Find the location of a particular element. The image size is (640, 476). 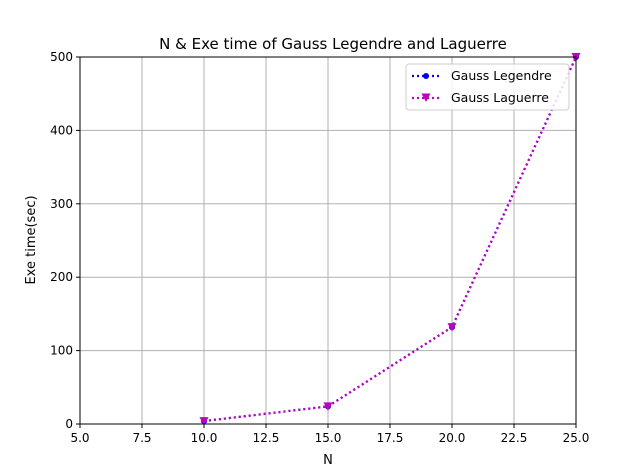

x-axis-label: N is located at coordinates (328, 460).